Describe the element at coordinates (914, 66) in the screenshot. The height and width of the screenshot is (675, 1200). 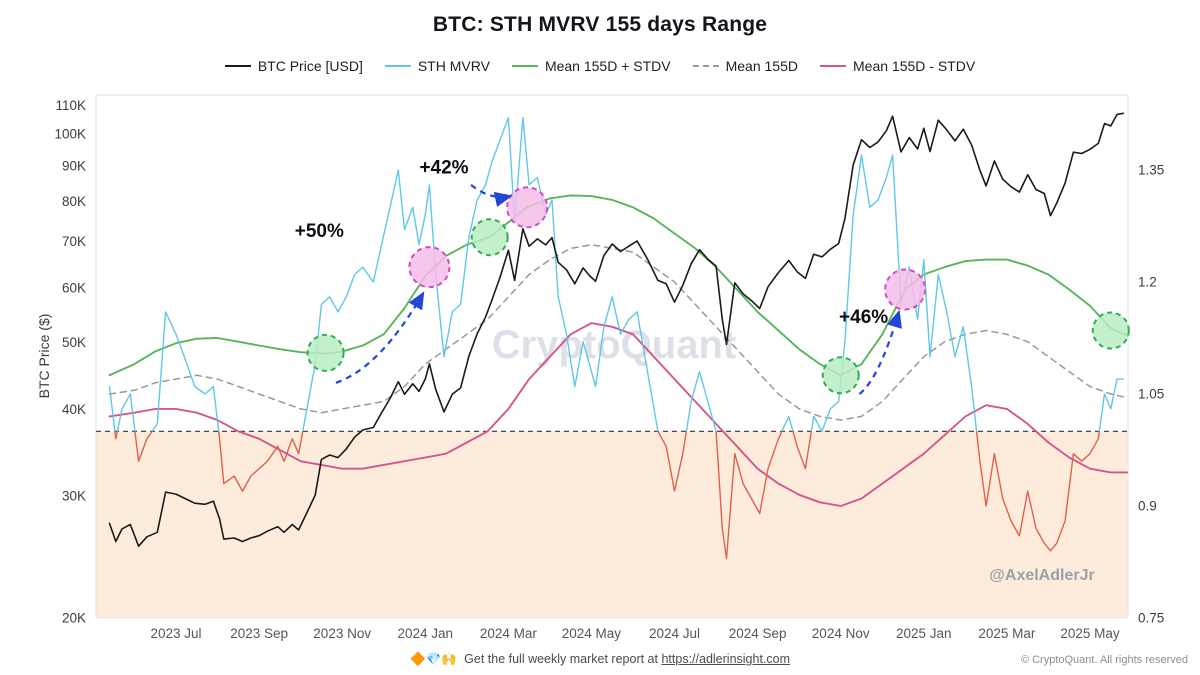
I see `legend-label: Mean 155D - STDV` at that location.